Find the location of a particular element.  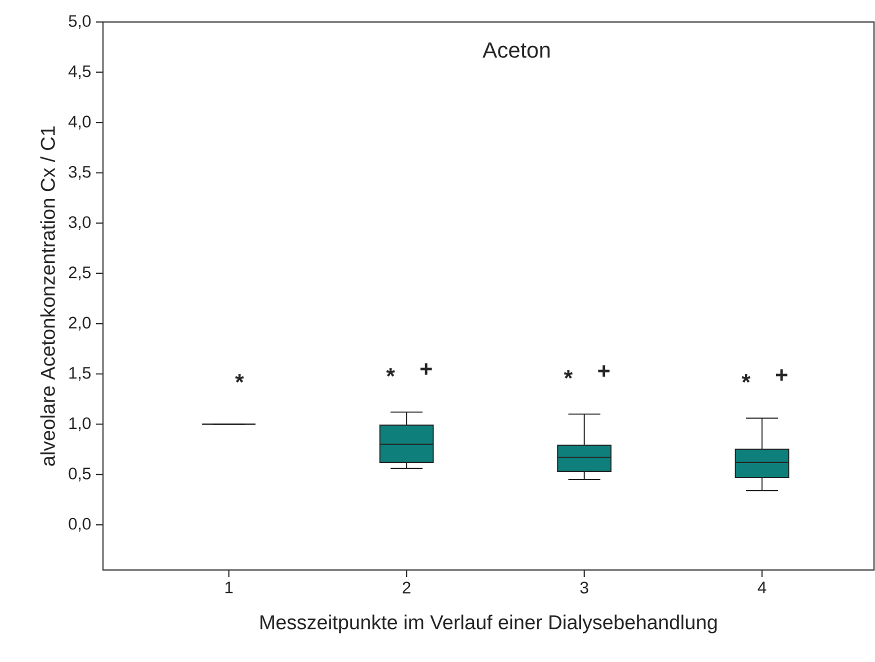

y-tick-label: 2,5 is located at coordinates (79, 273).